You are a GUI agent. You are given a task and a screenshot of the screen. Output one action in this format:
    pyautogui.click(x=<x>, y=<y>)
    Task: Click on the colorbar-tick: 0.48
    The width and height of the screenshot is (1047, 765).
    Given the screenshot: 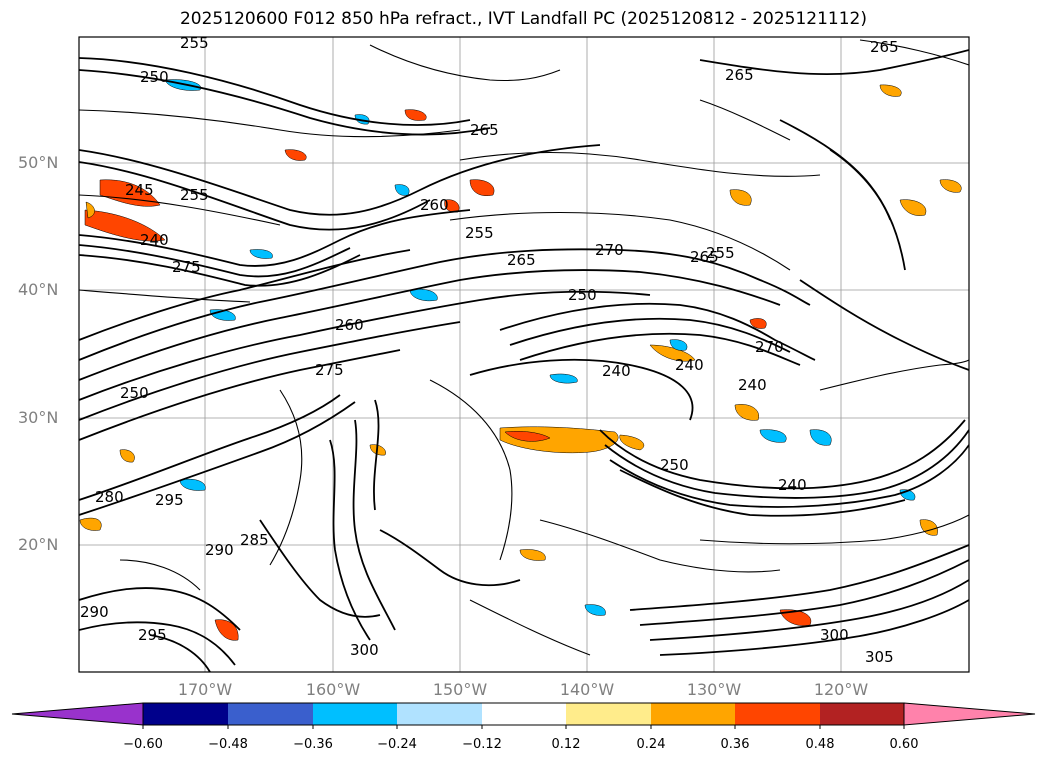 What is the action you would take?
    pyautogui.click(x=820, y=744)
    